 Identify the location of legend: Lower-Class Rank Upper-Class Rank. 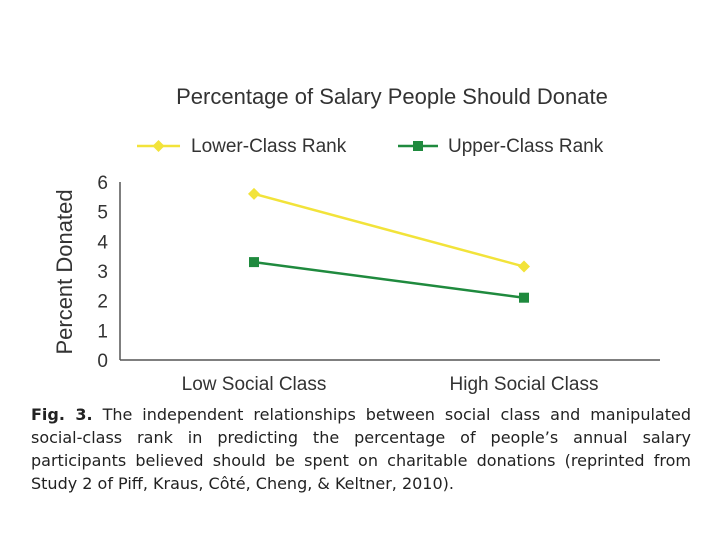
(370, 146).